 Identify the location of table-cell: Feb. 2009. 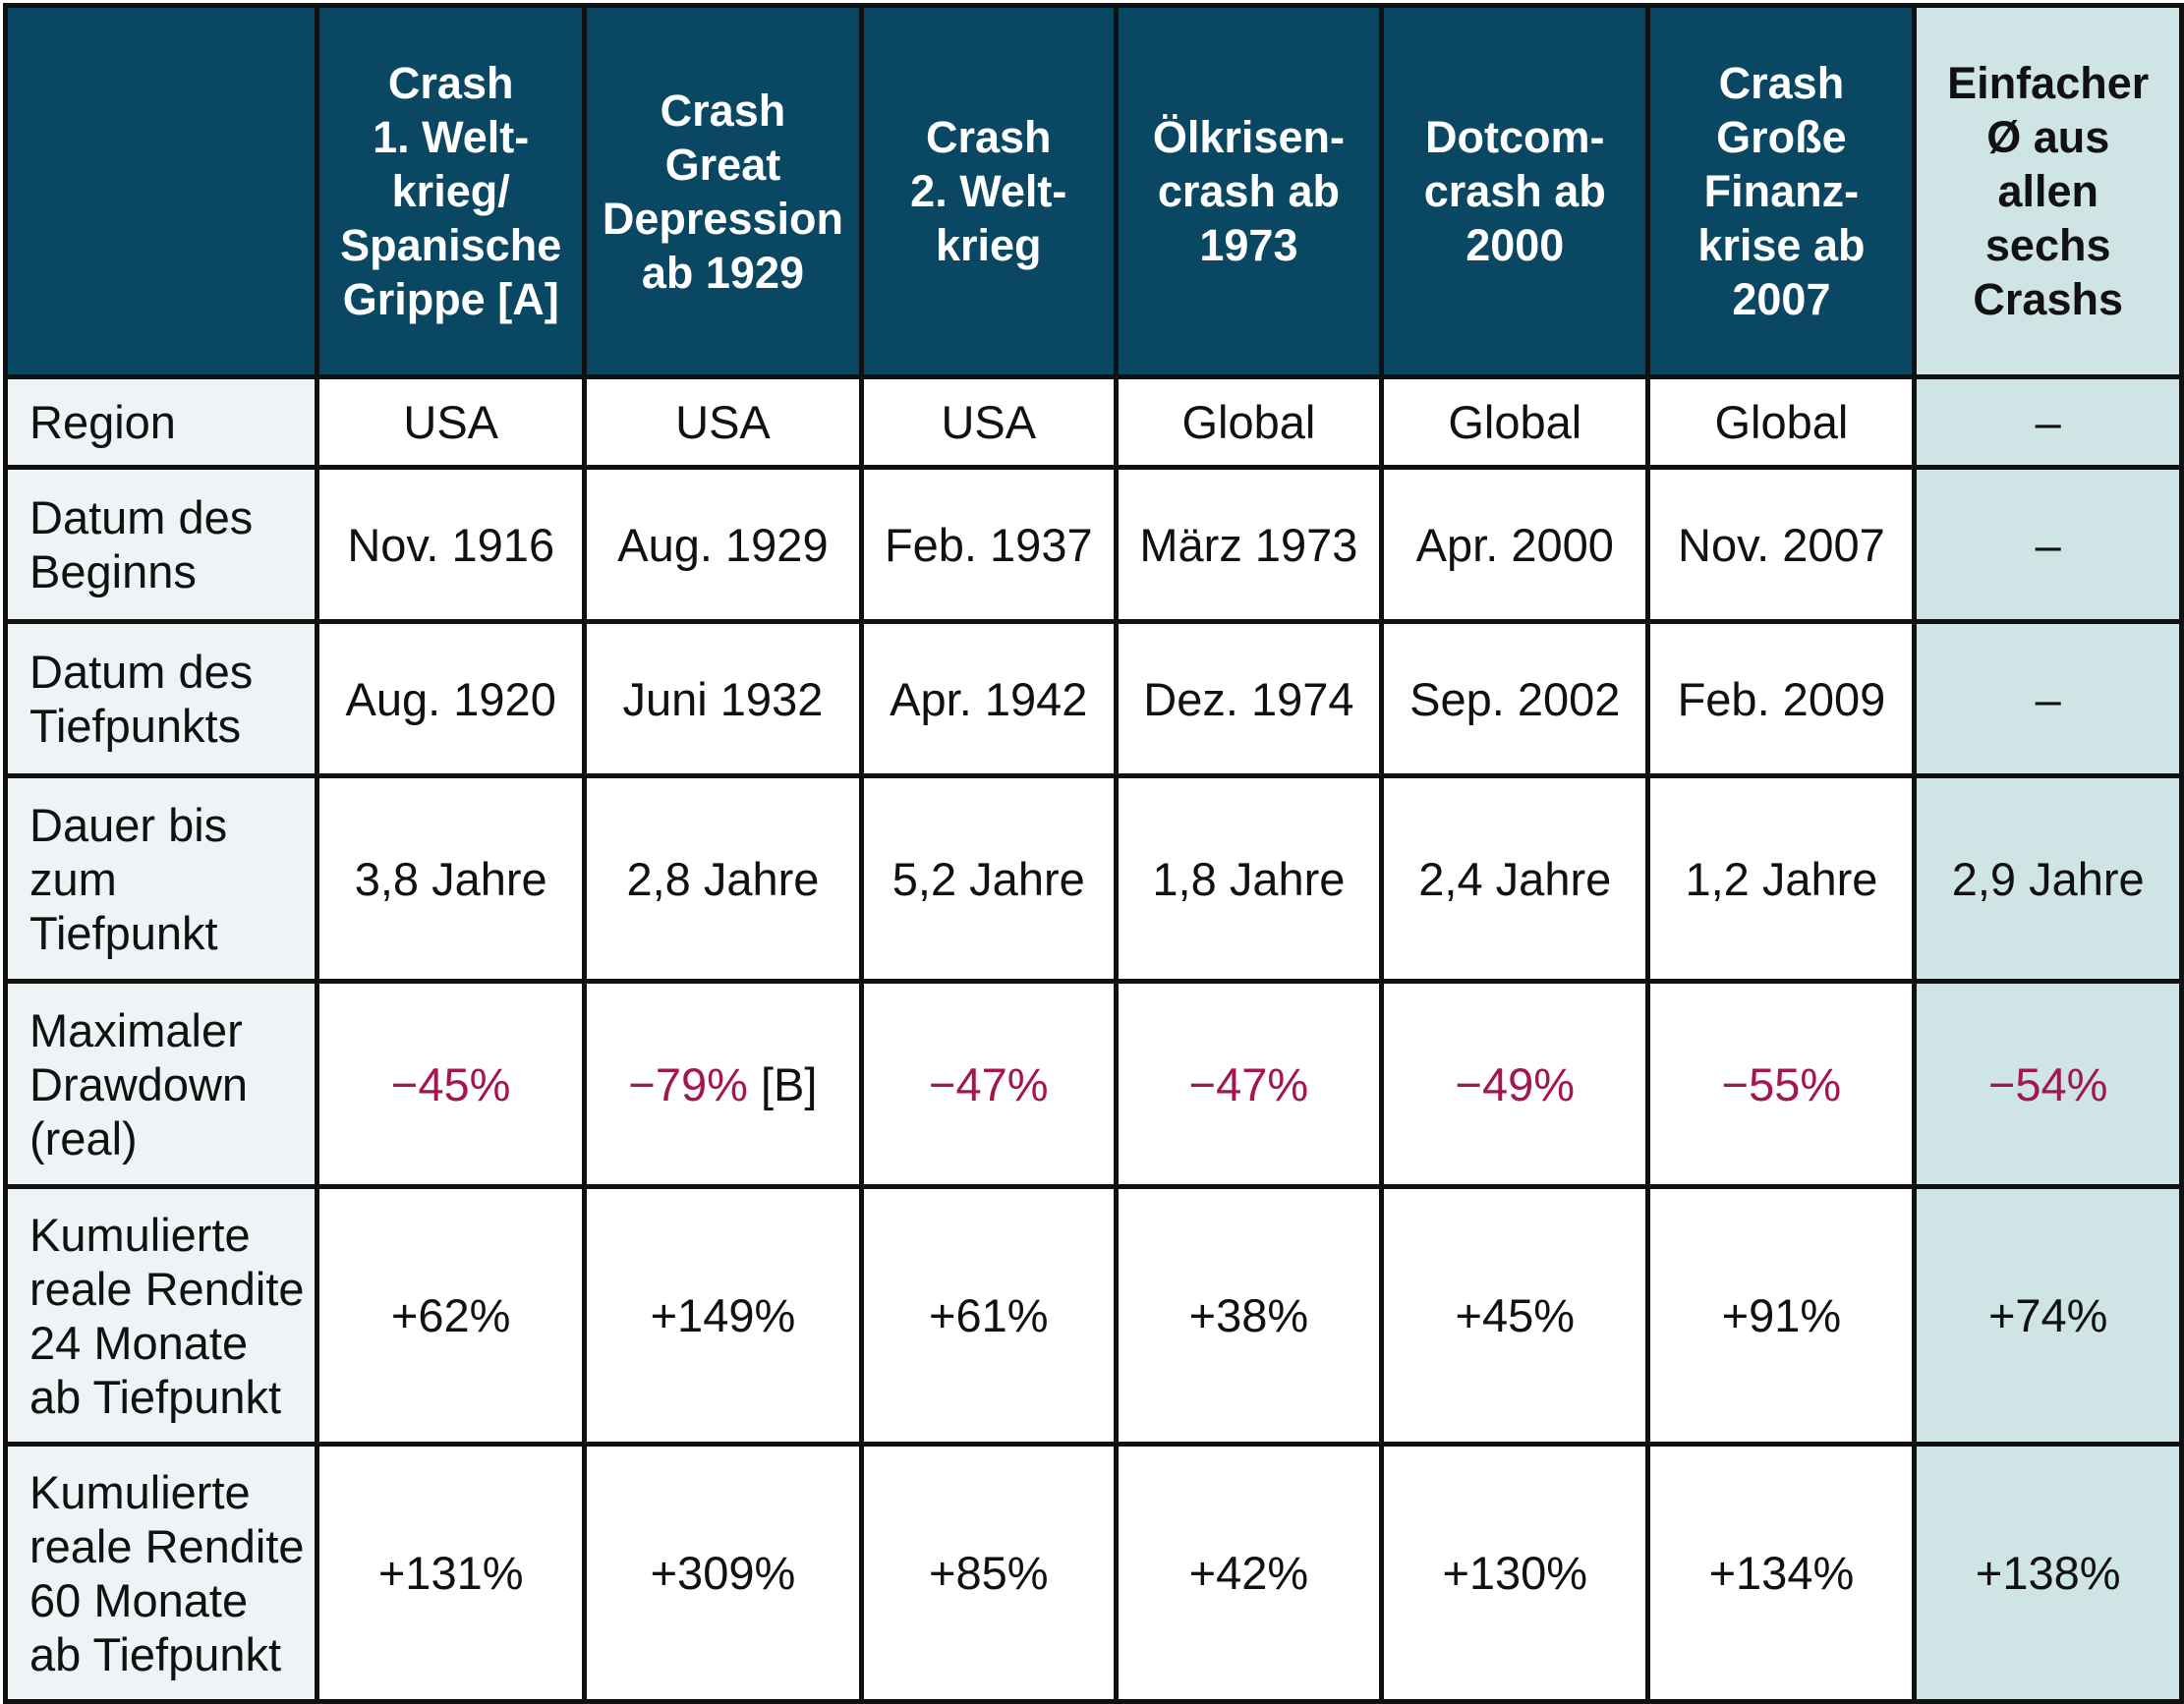
(1781, 699).